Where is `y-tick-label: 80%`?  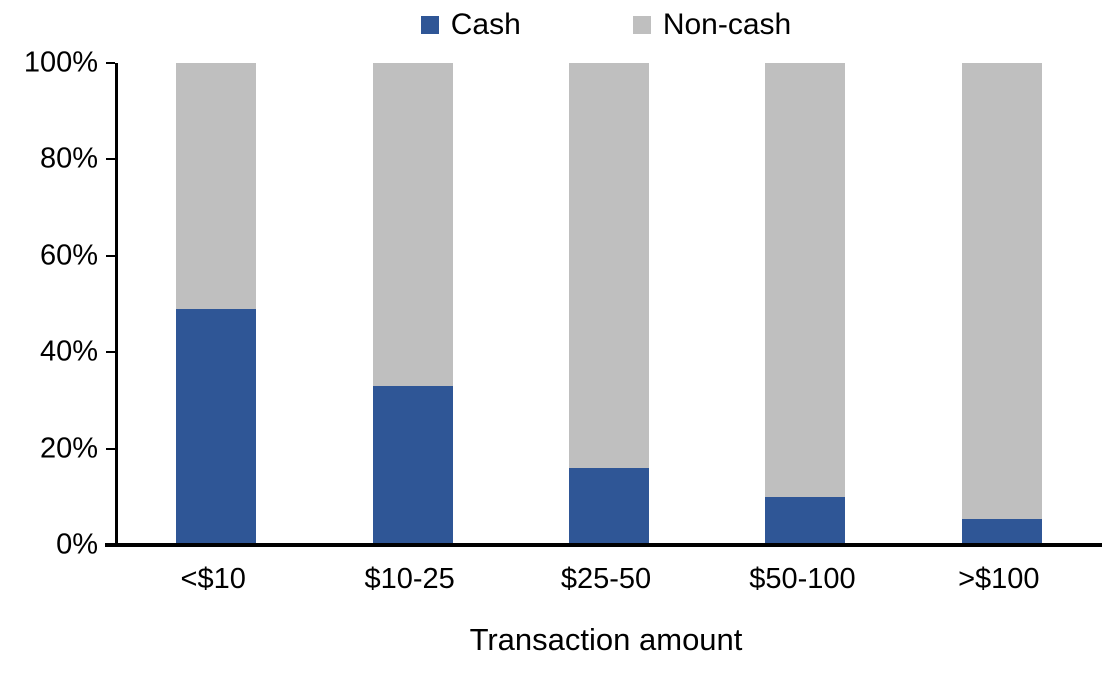
y-tick-label: 80% is located at coordinates (68, 158).